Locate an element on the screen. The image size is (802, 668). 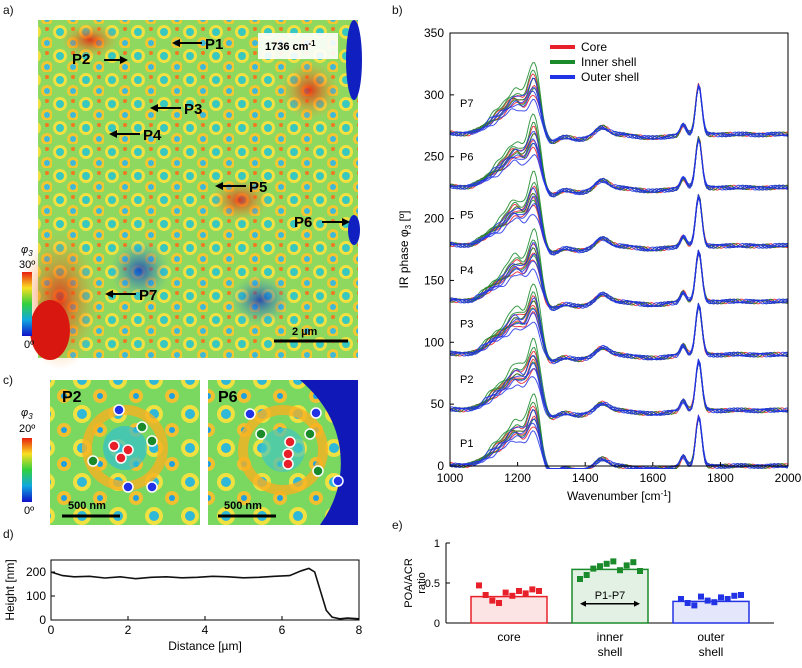
x-tick-label: 2000 is located at coordinates (788, 478).